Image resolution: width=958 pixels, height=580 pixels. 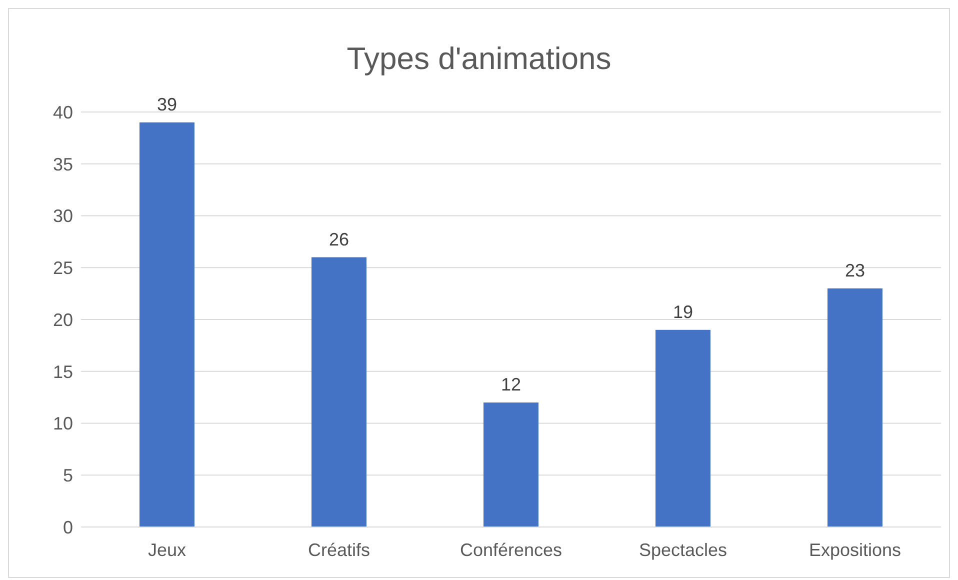 I want to click on y-tick-label: 20, so click(x=62, y=320).